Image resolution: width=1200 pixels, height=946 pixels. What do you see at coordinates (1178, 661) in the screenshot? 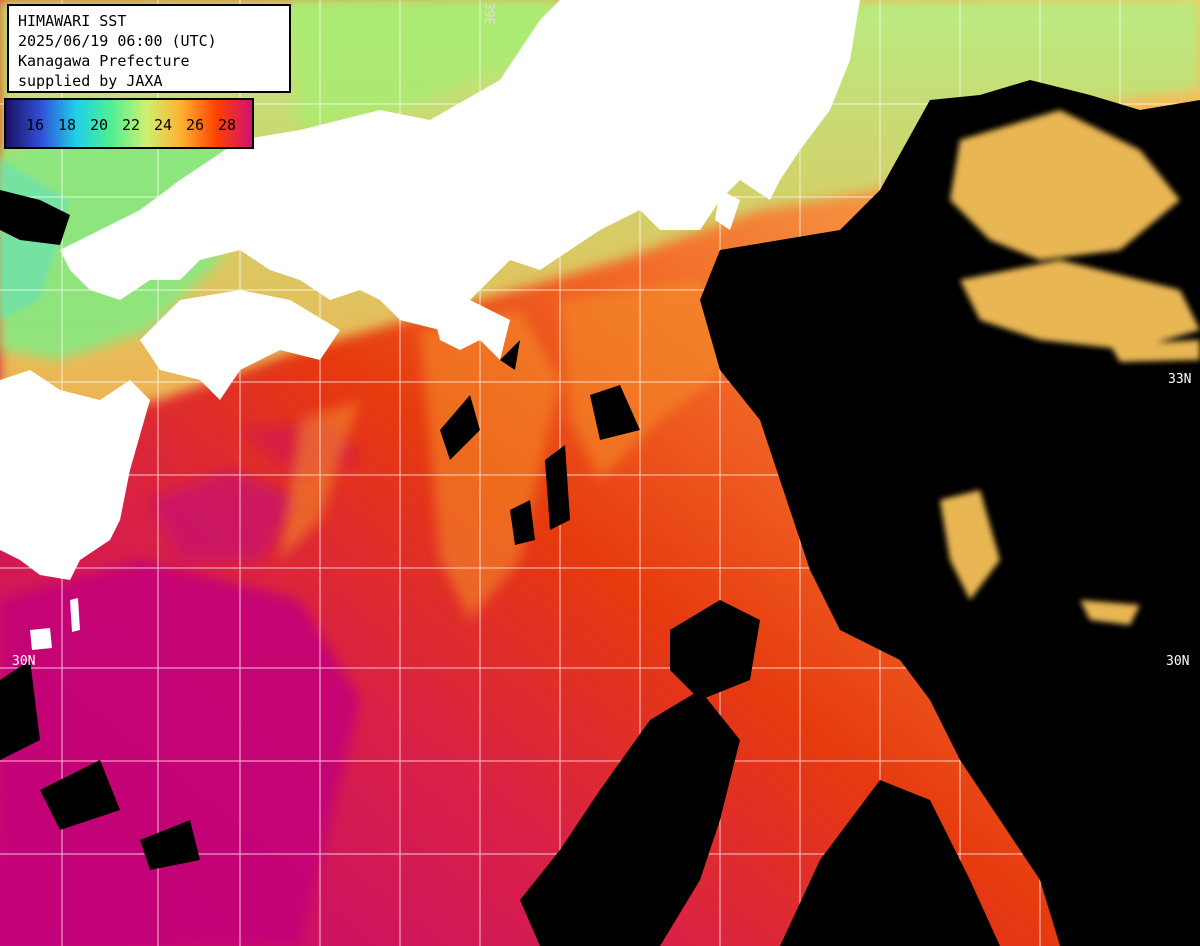
I see `latitude-label-30n-right: 30N` at bounding box center [1178, 661].